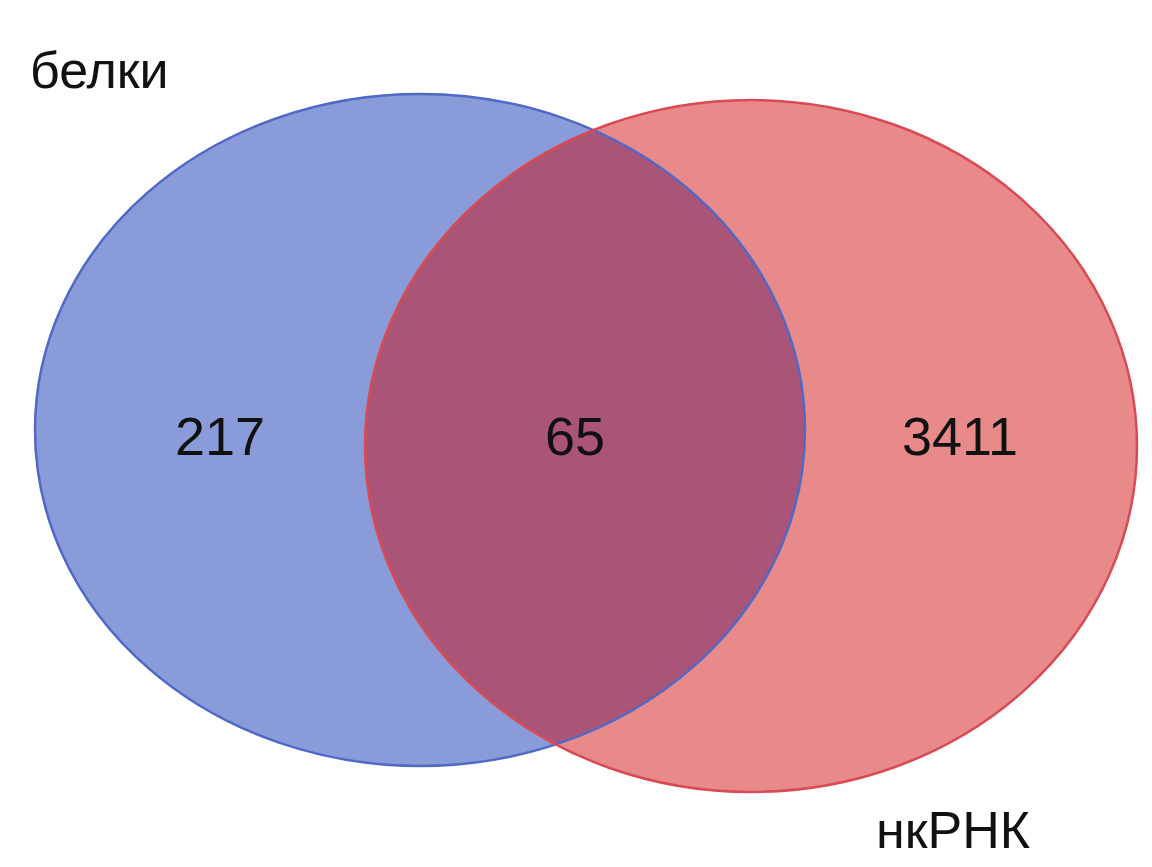 This screenshot has width=1152, height=867. Describe the element at coordinates (960, 436) in the screenshot. I see `data-label: 3411` at that location.